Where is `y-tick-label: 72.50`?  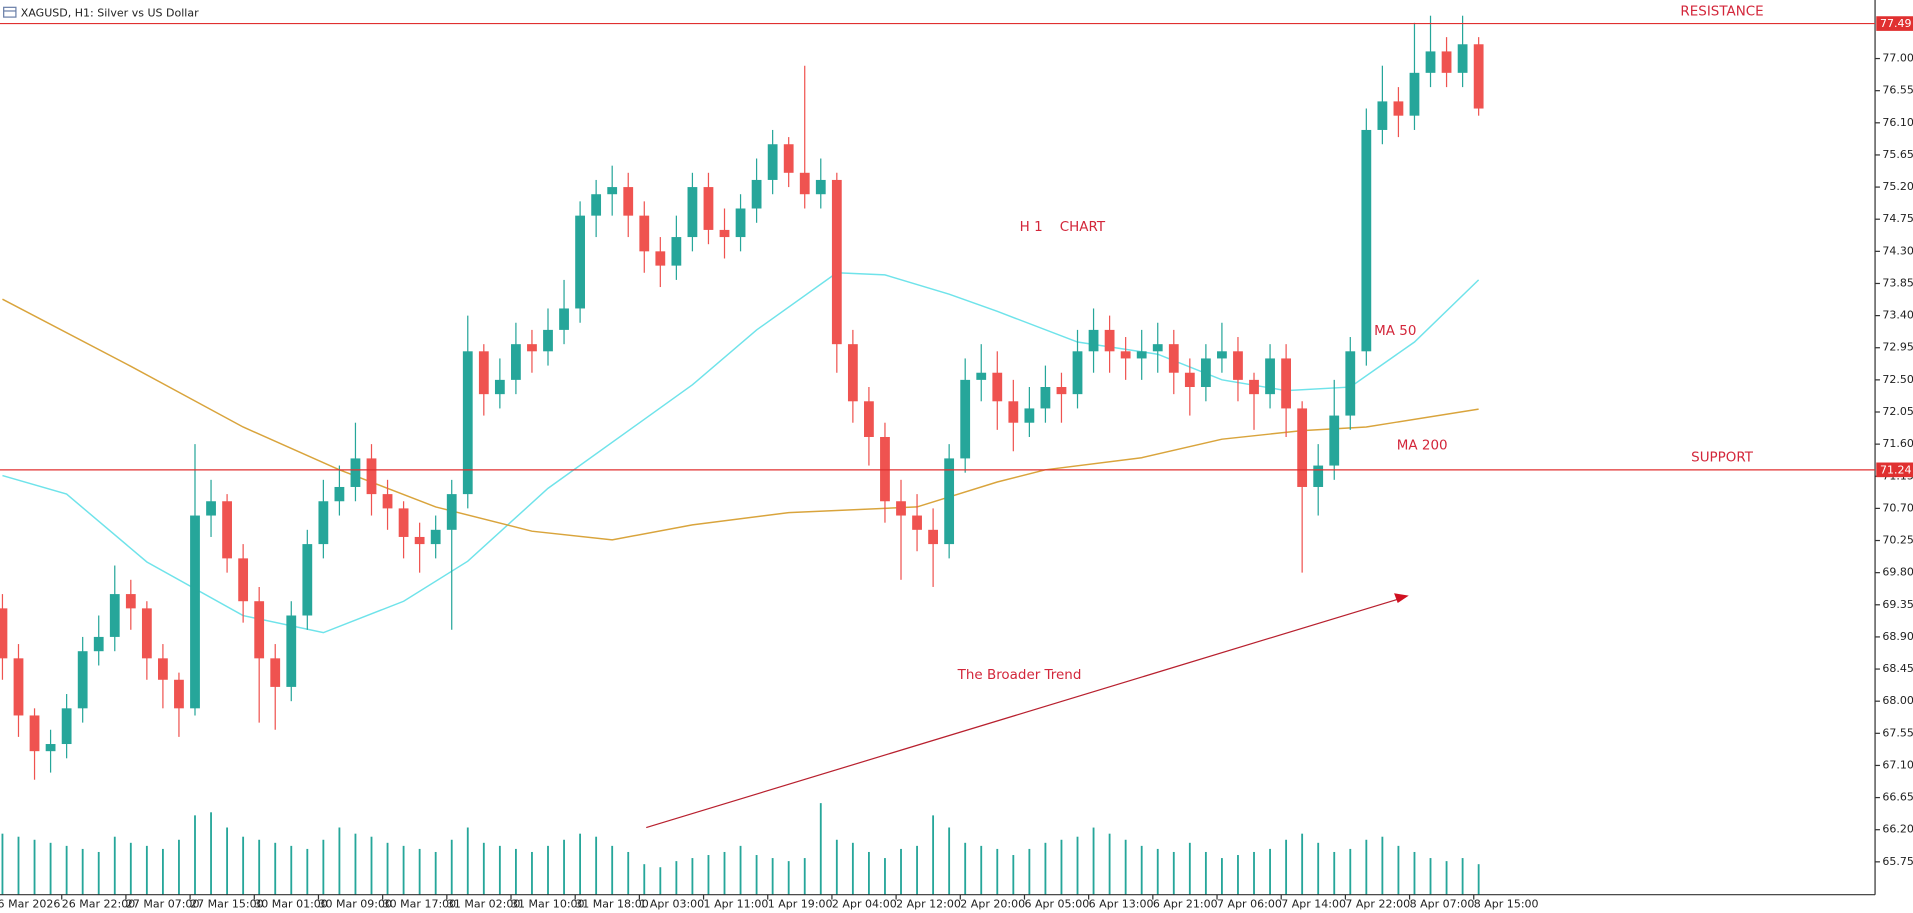 y-tick-label: 72.50 is located at coordinates (1897, 379).